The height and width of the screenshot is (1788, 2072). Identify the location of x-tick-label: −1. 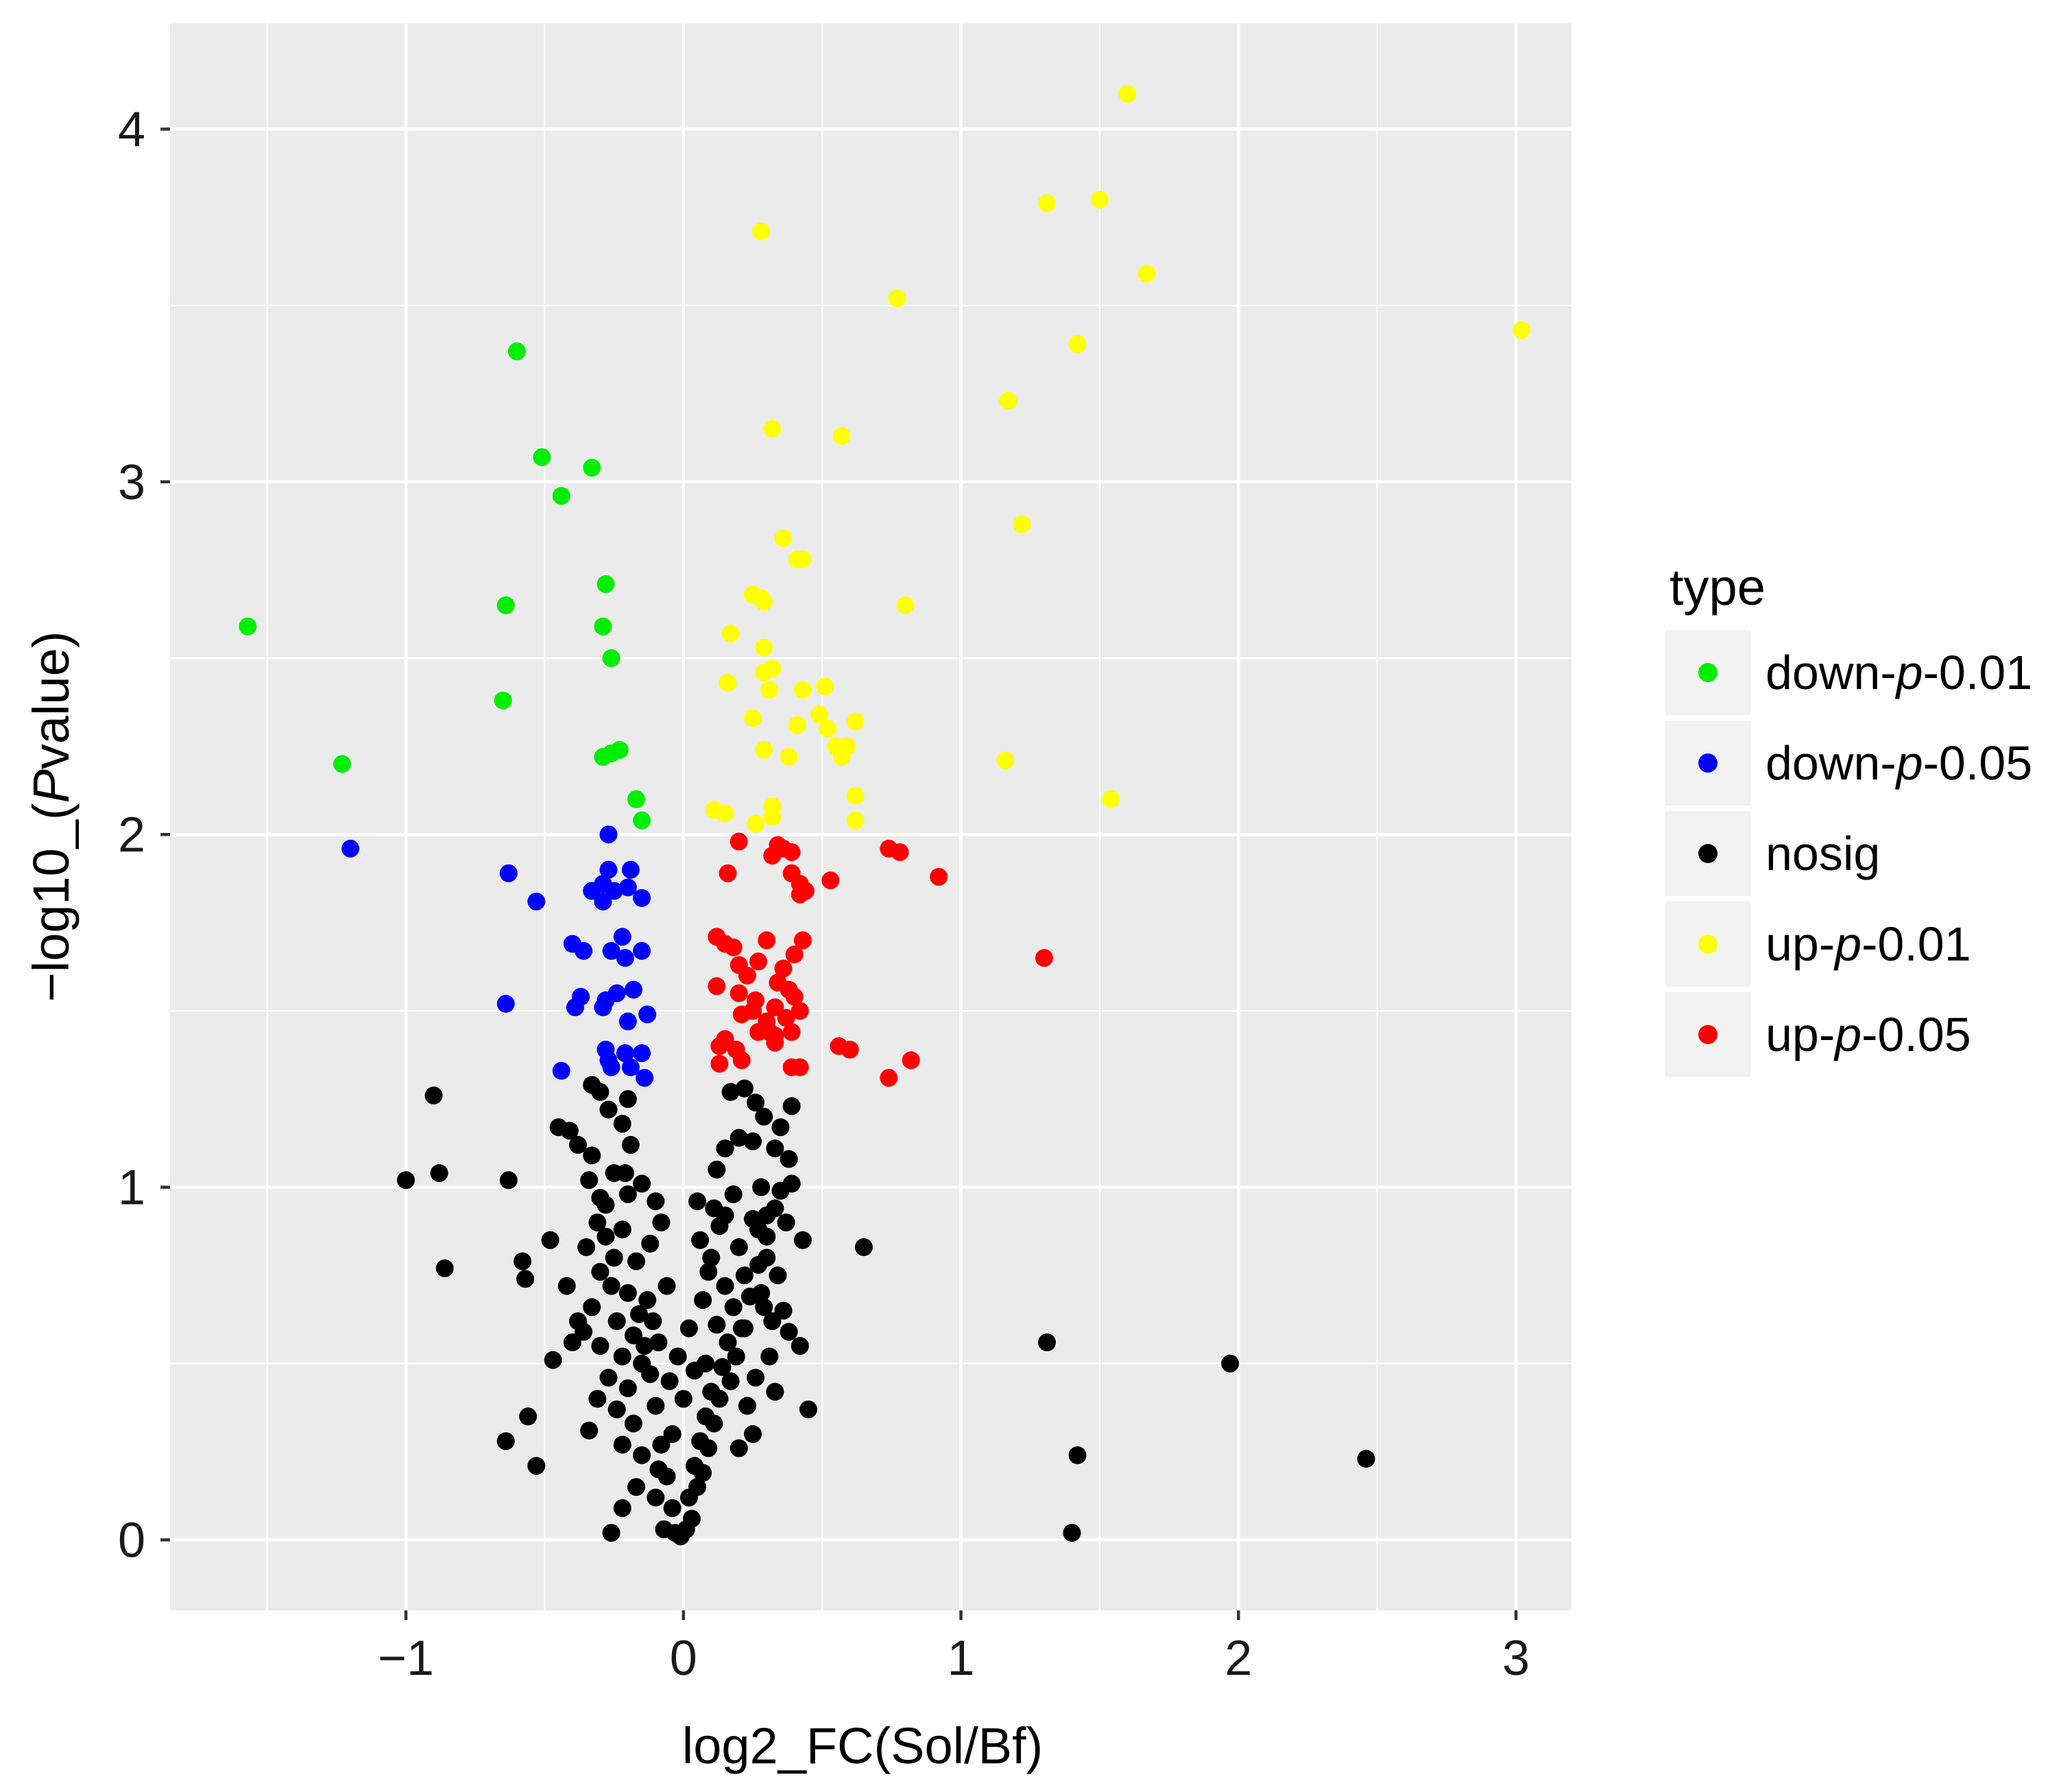
(406, 1659).